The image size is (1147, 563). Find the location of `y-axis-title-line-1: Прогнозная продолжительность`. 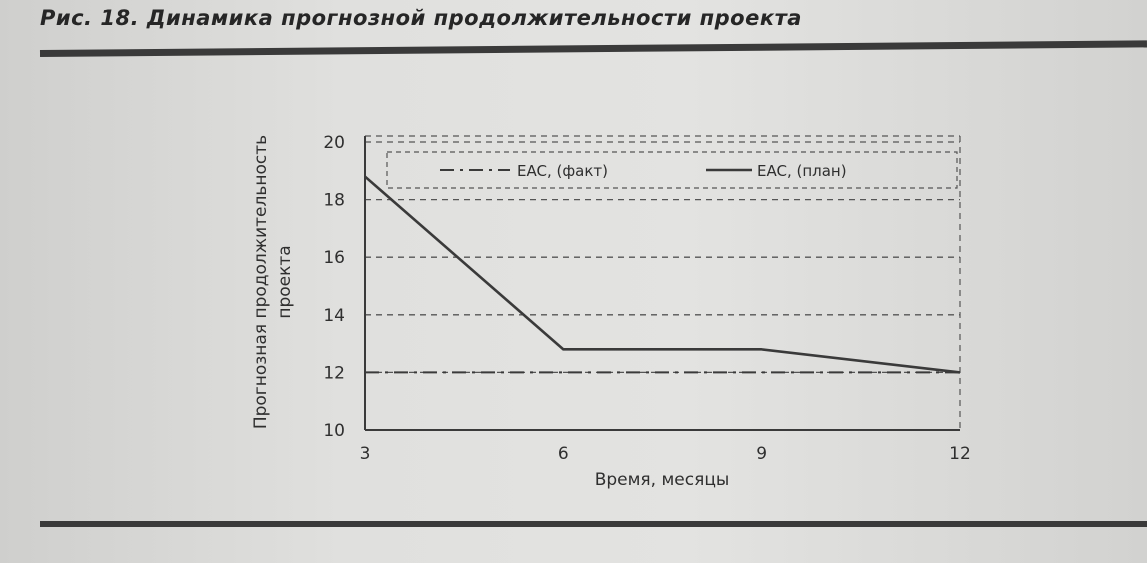

y-axis-title-line-1: Прогнозная продолжительность is located at coordinates (261, 282).